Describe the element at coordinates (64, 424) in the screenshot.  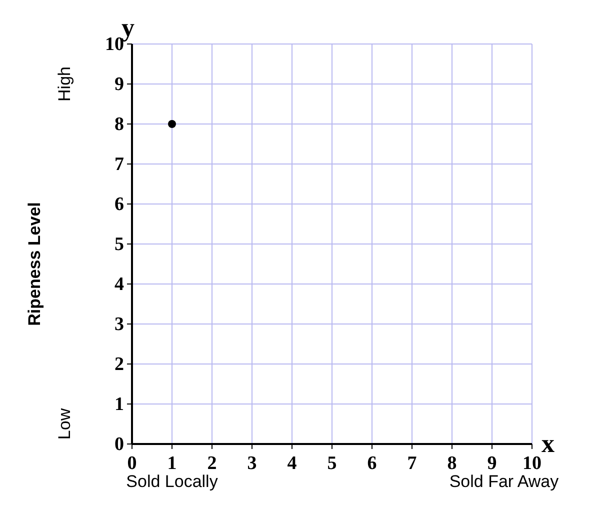
I see `text: Low` at that location.